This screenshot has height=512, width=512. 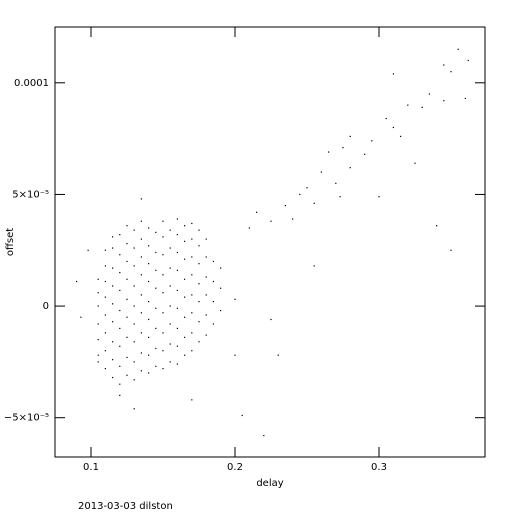 What do you see at coordinates (46, 306) in the screenshot?
I see `y-tick-label: 0` at bounding box center [46, 306].